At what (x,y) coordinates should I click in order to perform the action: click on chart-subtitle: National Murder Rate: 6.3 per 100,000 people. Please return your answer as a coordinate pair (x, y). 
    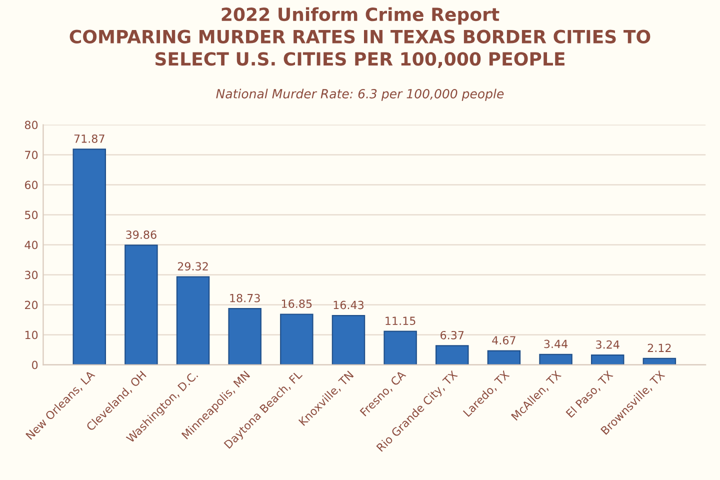
    Looking at the image, I should click on (360, 94).